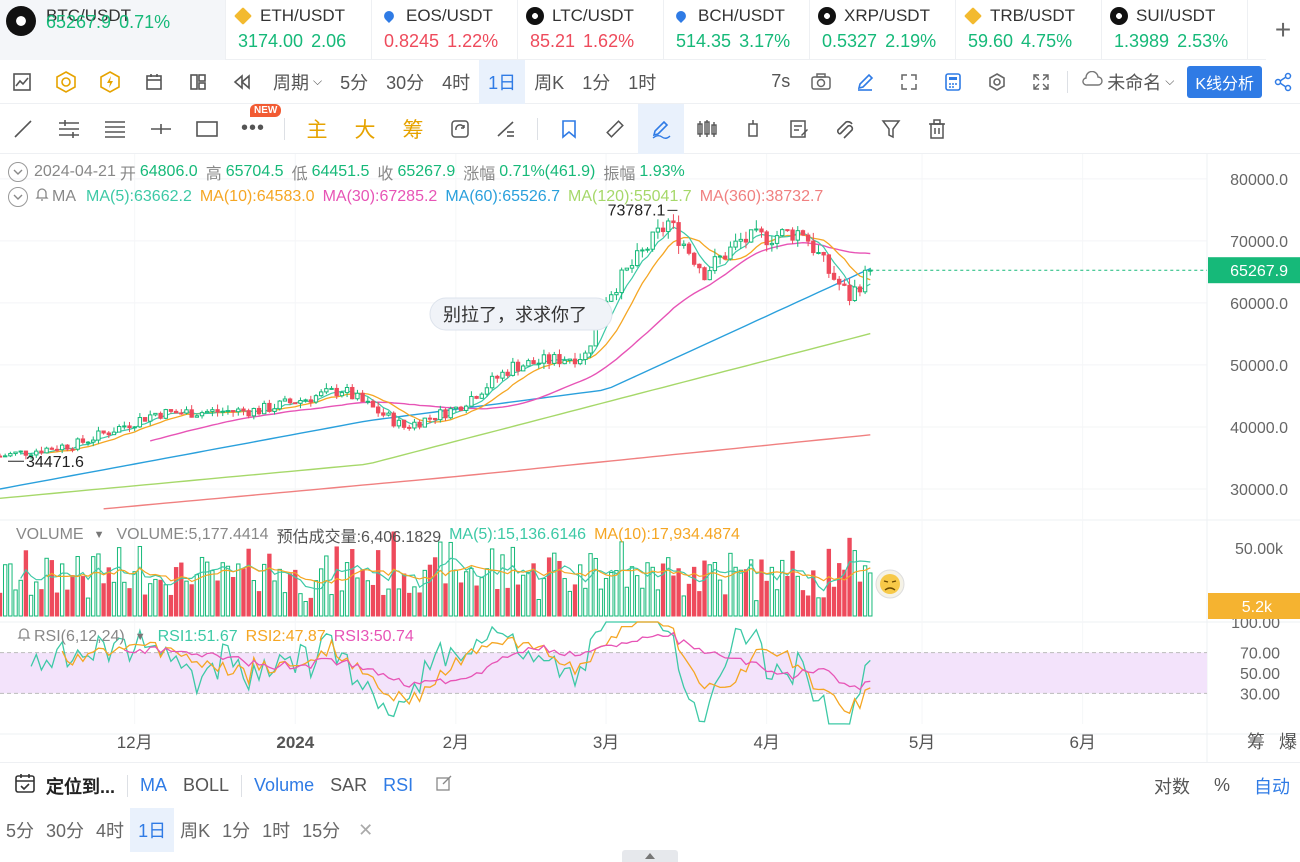 This screenshot has height=862, width=1300. Describe the element at coordinates (444, 785) in the screenshot. I see `edit-icon` at that location.